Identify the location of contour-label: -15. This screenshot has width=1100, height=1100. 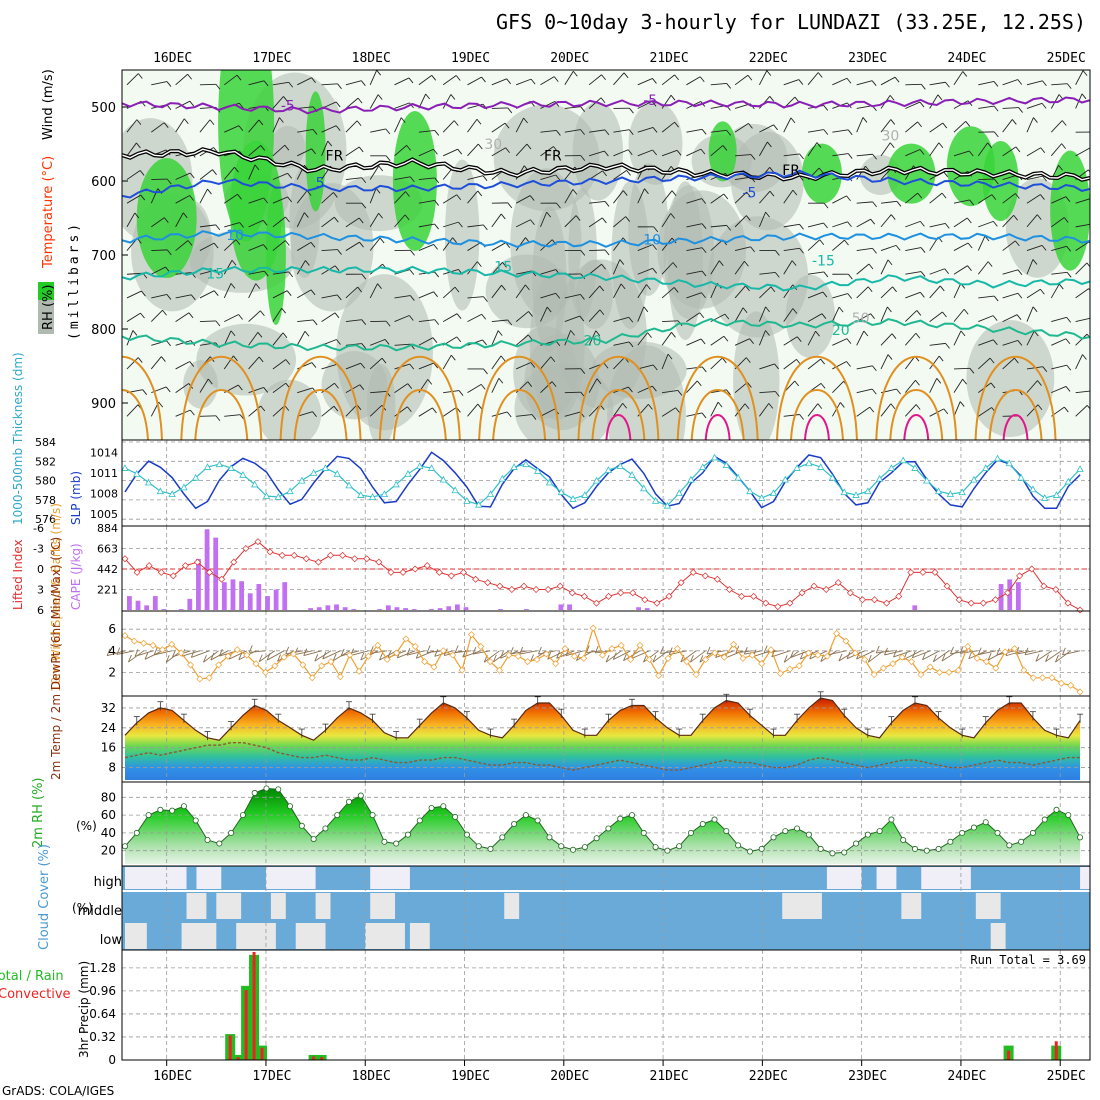
(823, 261).